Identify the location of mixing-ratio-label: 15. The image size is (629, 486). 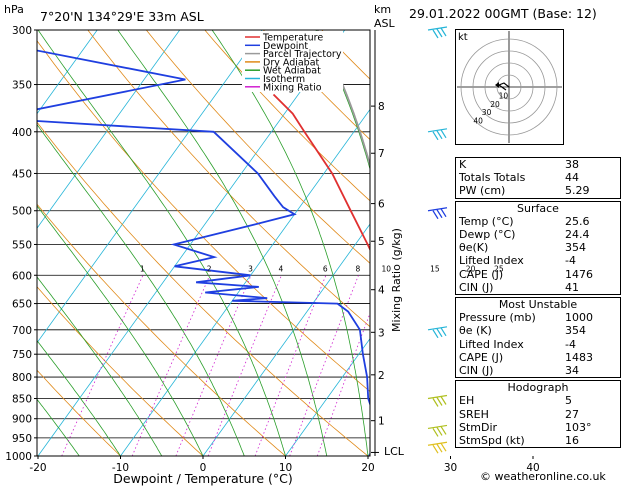
(435, 268).